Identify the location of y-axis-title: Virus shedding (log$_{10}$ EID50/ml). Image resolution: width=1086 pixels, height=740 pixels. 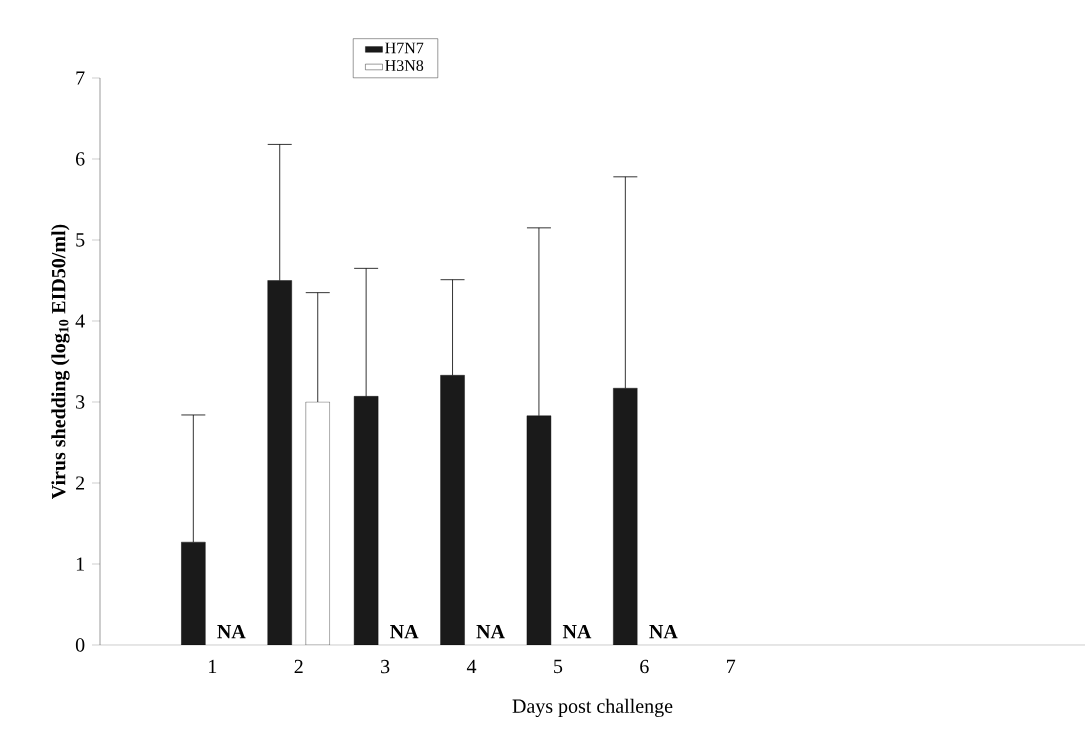
(60, 362).